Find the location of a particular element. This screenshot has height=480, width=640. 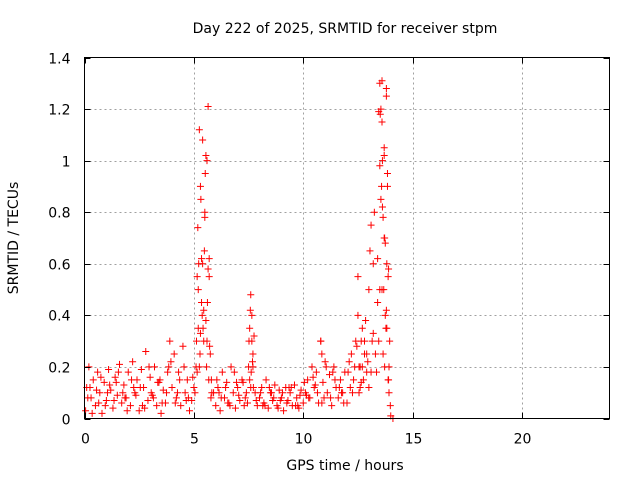

x-tick-label: 0 is located at coordinates (85, 440).